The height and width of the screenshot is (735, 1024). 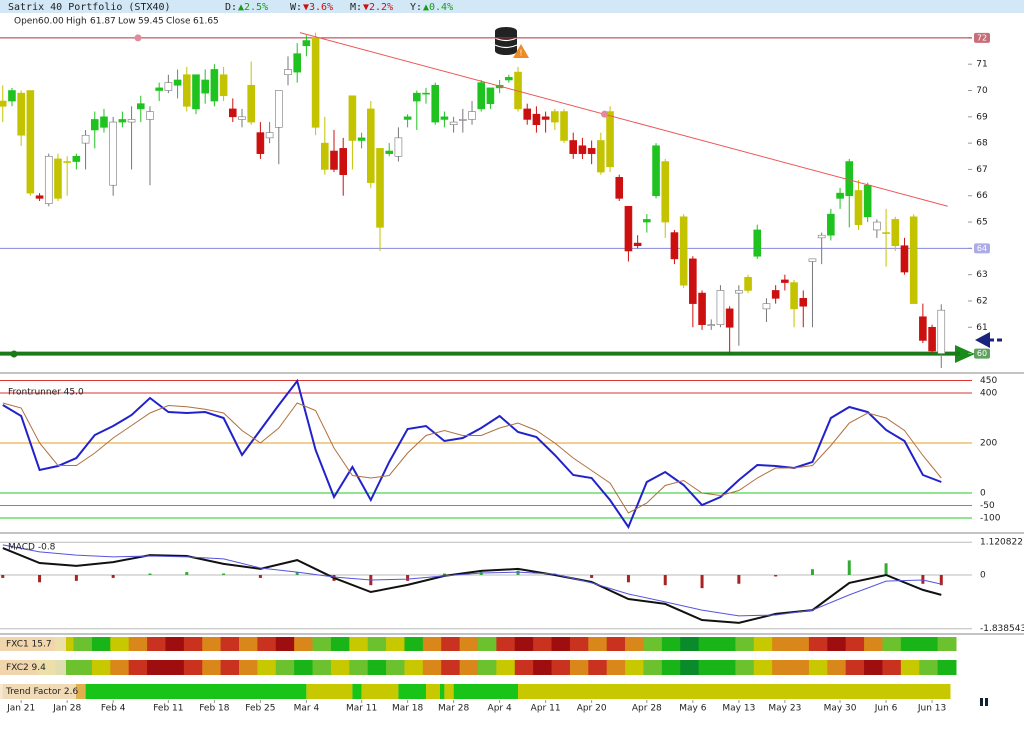 I want to click on row-label-bg, so click(x=33, y=667).